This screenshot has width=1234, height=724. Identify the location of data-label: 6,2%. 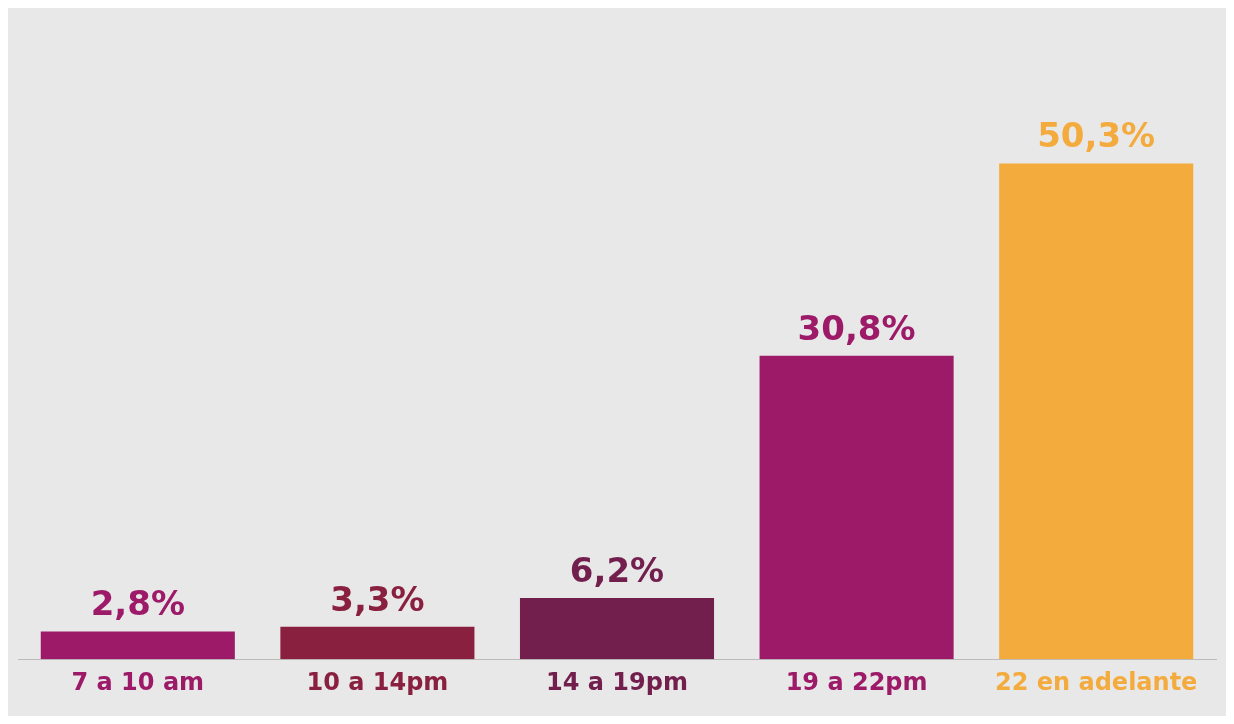
(617, 569).